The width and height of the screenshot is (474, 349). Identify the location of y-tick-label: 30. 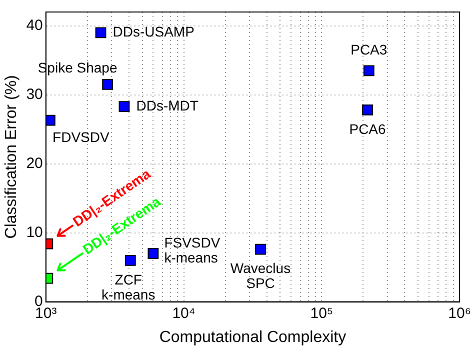
(34, 94).